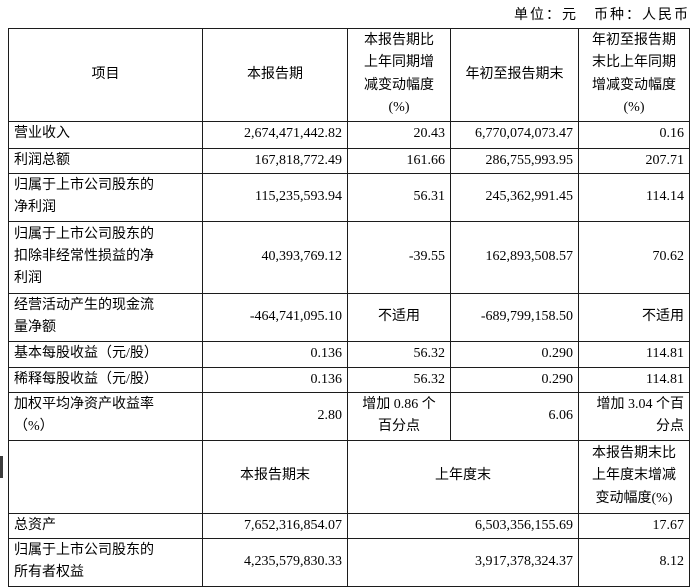 This screenshot has height=587, width=700. I want to click on basic-eps-label: 基本每股收益（元/股）, so click(105, 354).